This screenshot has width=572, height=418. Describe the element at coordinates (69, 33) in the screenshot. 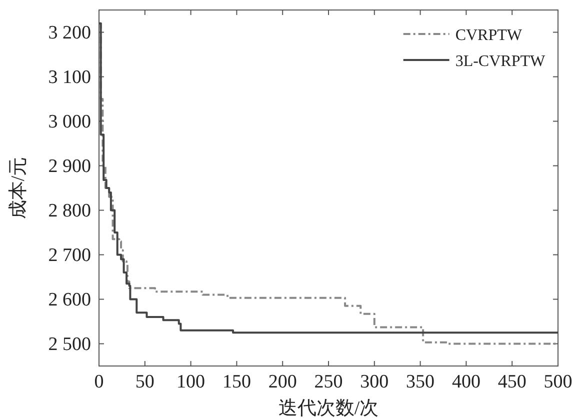

I see `y-tick-label: 3 200` at that location.